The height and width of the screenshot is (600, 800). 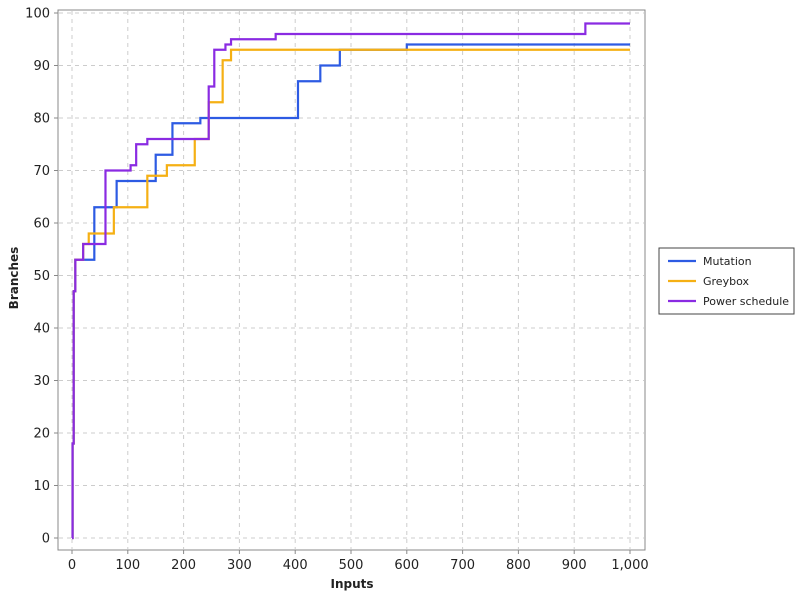 What do you see at coordinates (727, 261) in the screenshot?
I see `legend-label: Mutation` at bounding box center [727, 261].